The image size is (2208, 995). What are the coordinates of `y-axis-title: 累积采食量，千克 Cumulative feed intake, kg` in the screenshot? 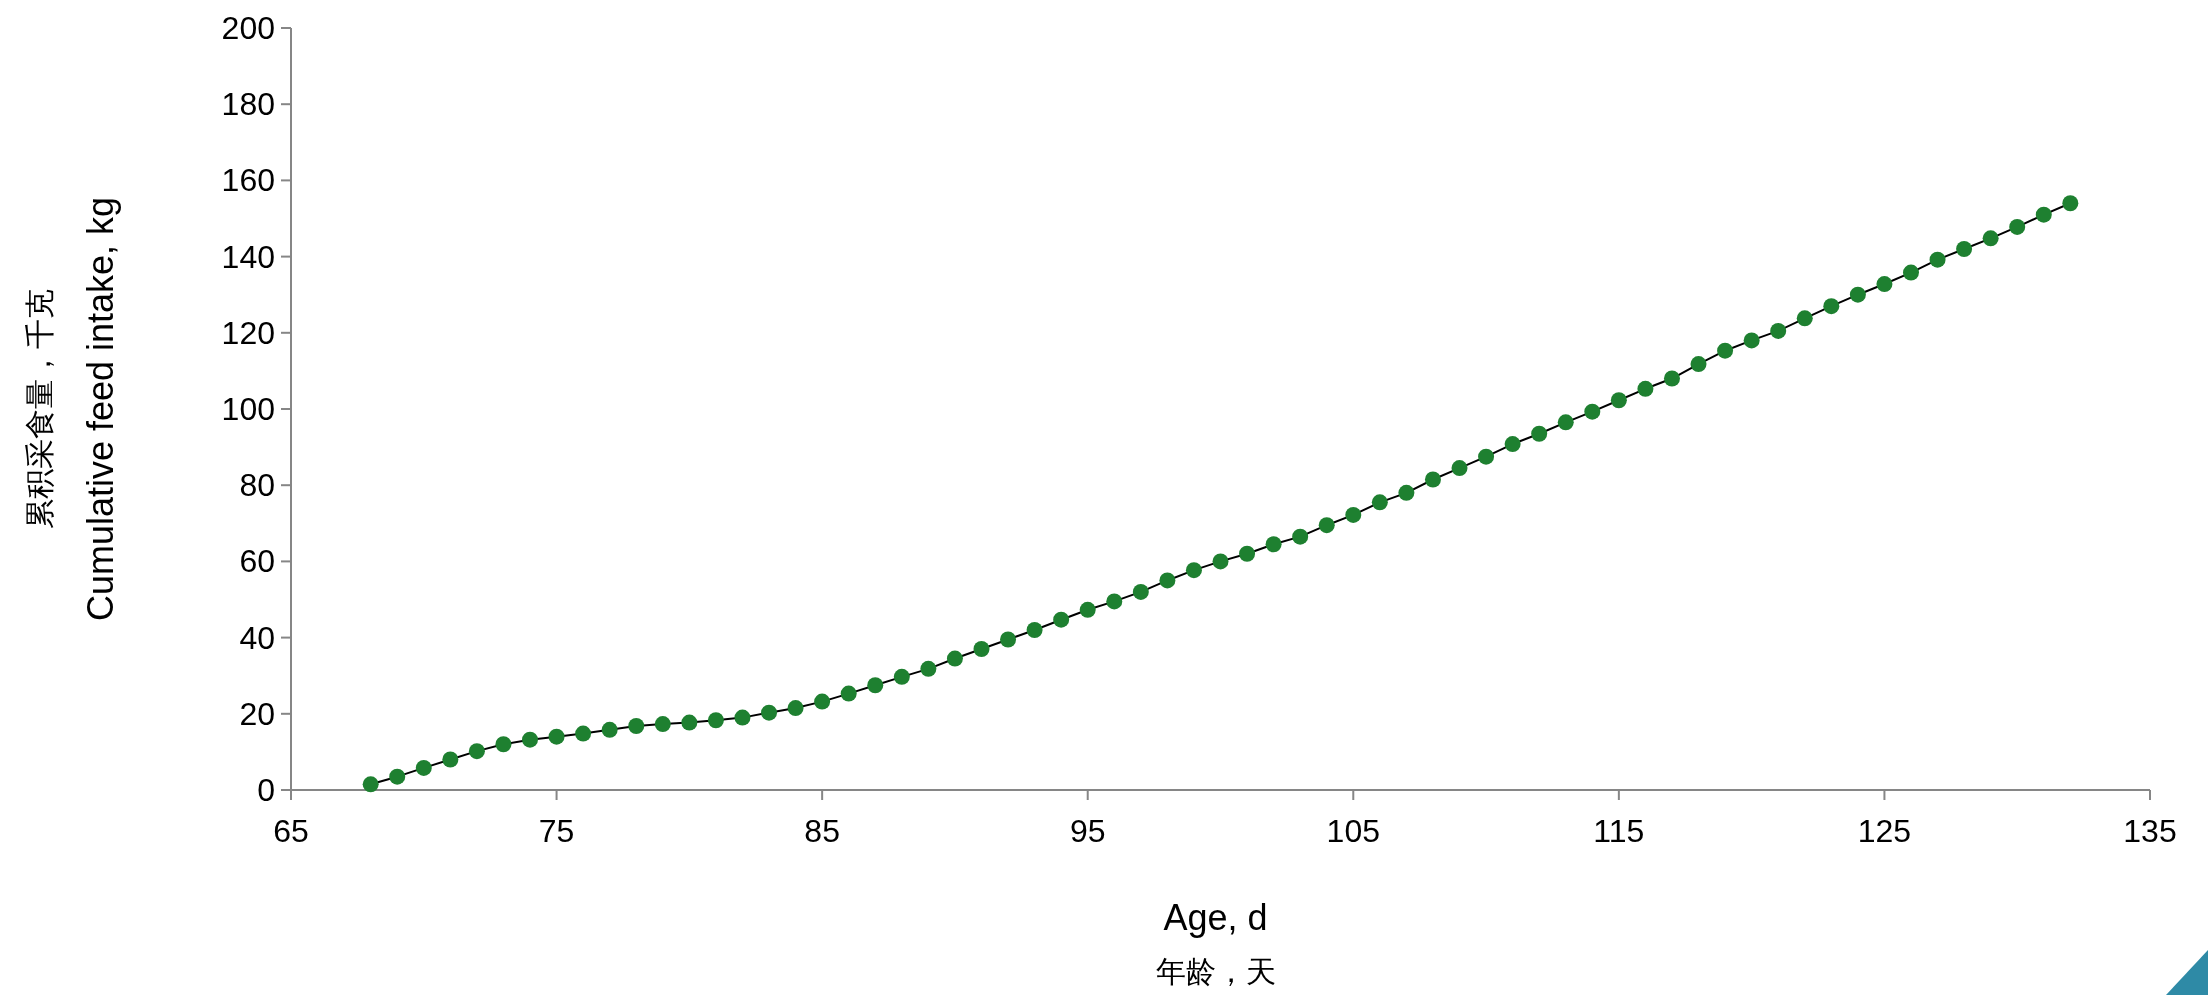 It's located at (72, 409).